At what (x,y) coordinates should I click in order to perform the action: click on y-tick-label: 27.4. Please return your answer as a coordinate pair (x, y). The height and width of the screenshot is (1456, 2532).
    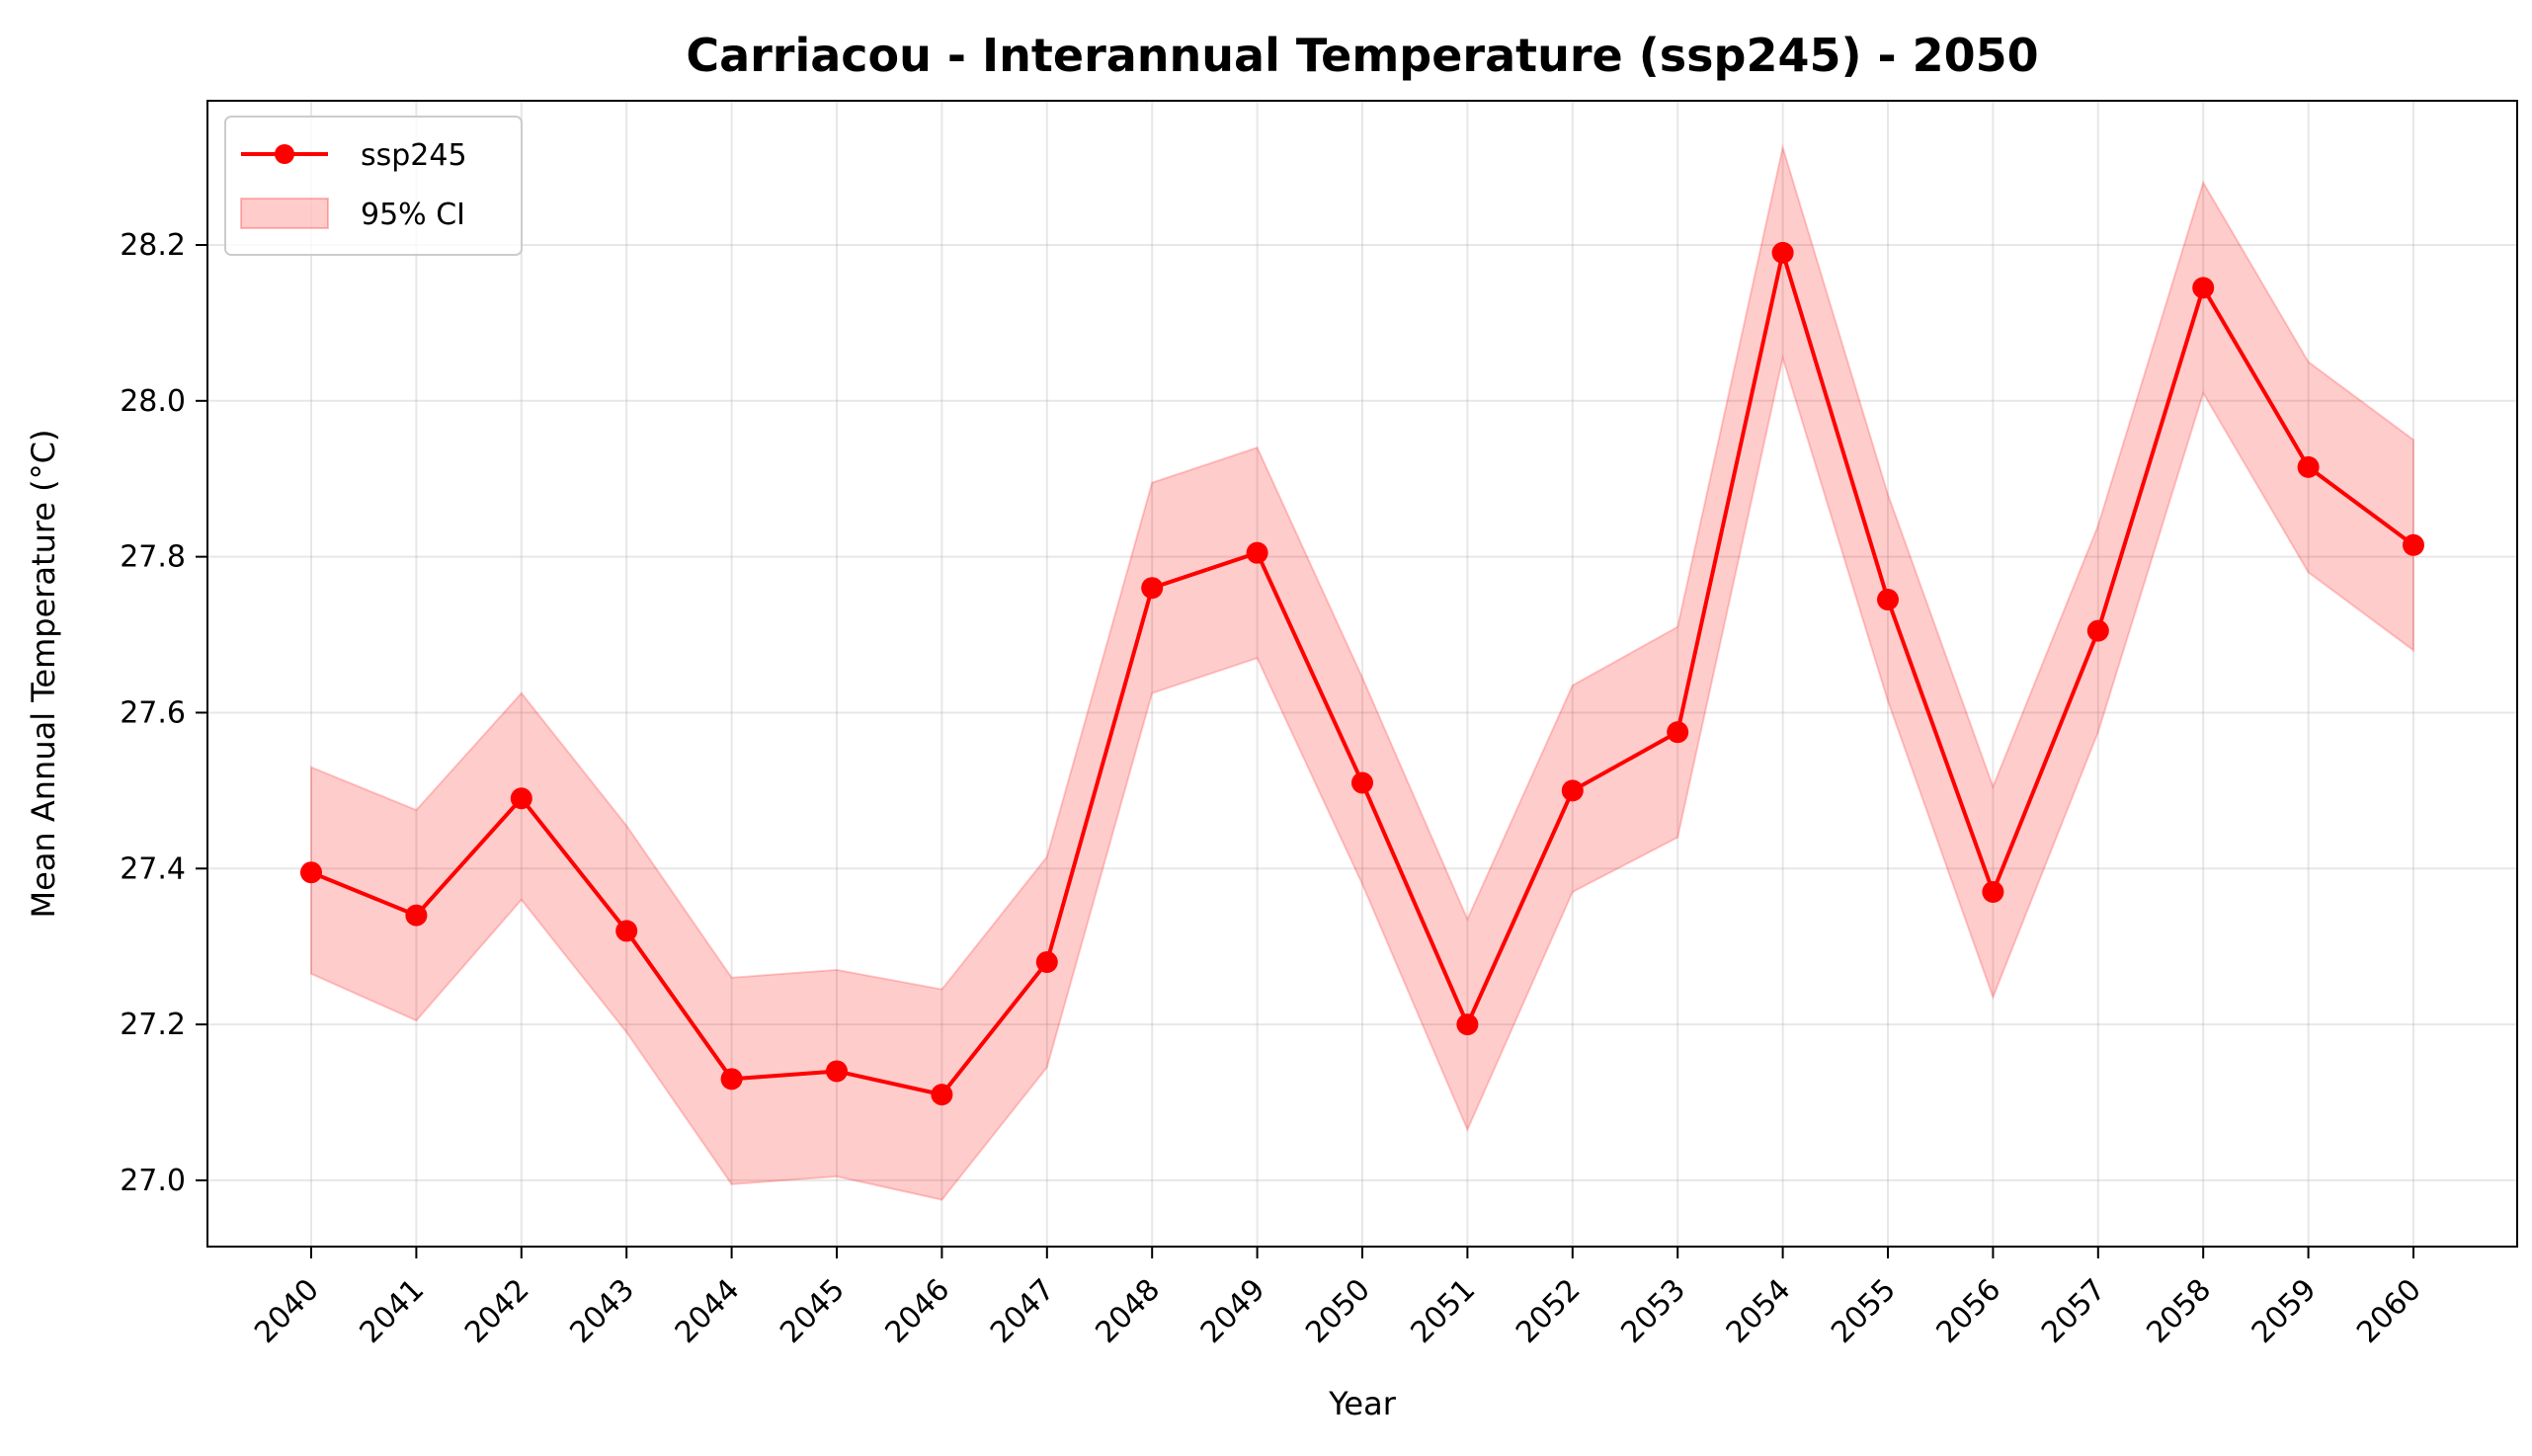
    Looking at the image, I should click on (153, 868).